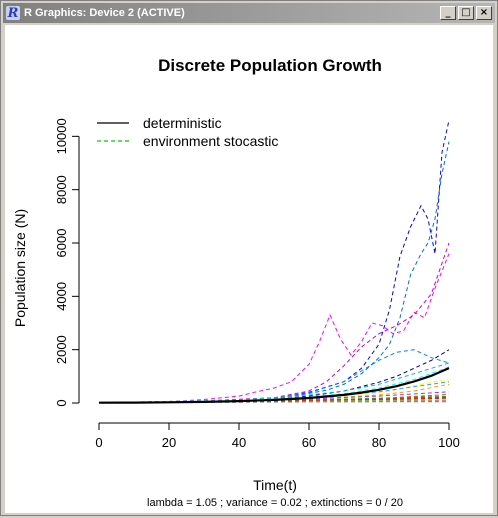  I want to click on y-axis-label: Population size (N), so click(20, 268).